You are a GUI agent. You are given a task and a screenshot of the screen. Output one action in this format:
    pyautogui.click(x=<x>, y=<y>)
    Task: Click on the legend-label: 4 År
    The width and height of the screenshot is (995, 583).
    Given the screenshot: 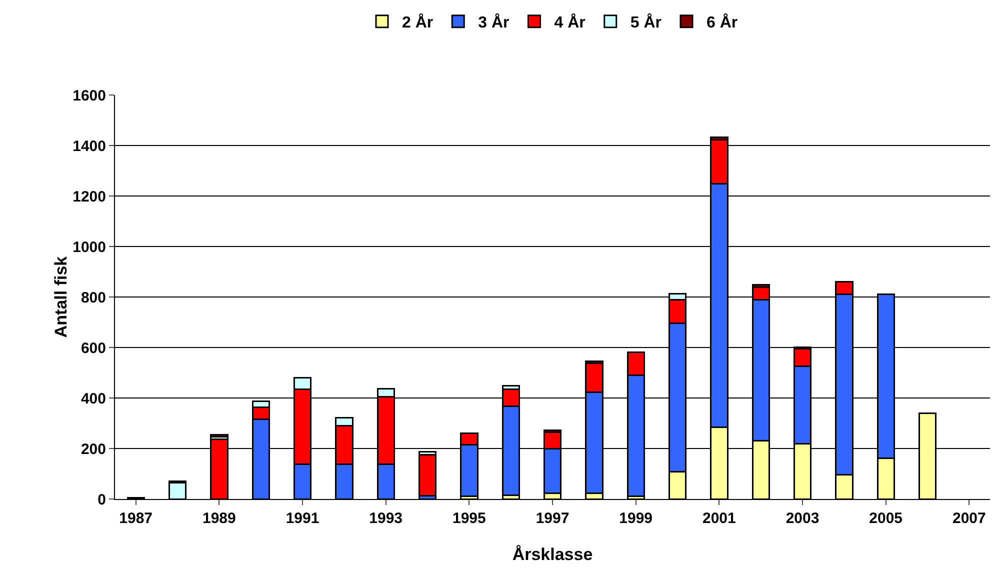 What is the action you would take?
    pyautogui.click(x=570, y=22)
    